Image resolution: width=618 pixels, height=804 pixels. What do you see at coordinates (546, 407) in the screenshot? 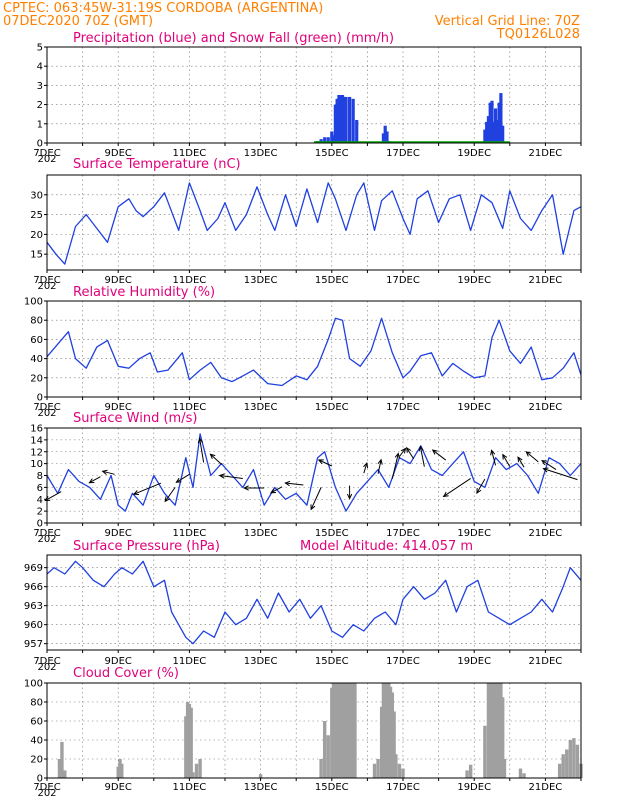
I see `rh-xtick-label: 21DEC` at bounding box center [546, 407].